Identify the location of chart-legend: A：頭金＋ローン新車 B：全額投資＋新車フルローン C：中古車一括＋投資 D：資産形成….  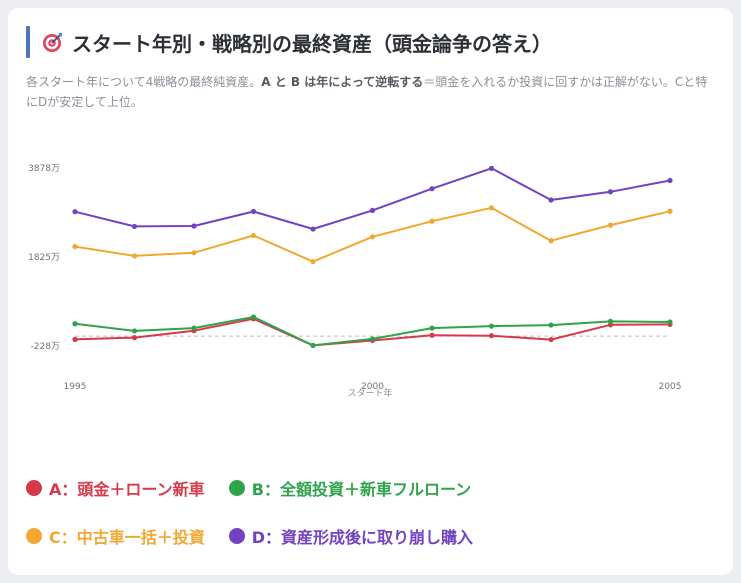
(376, 512).